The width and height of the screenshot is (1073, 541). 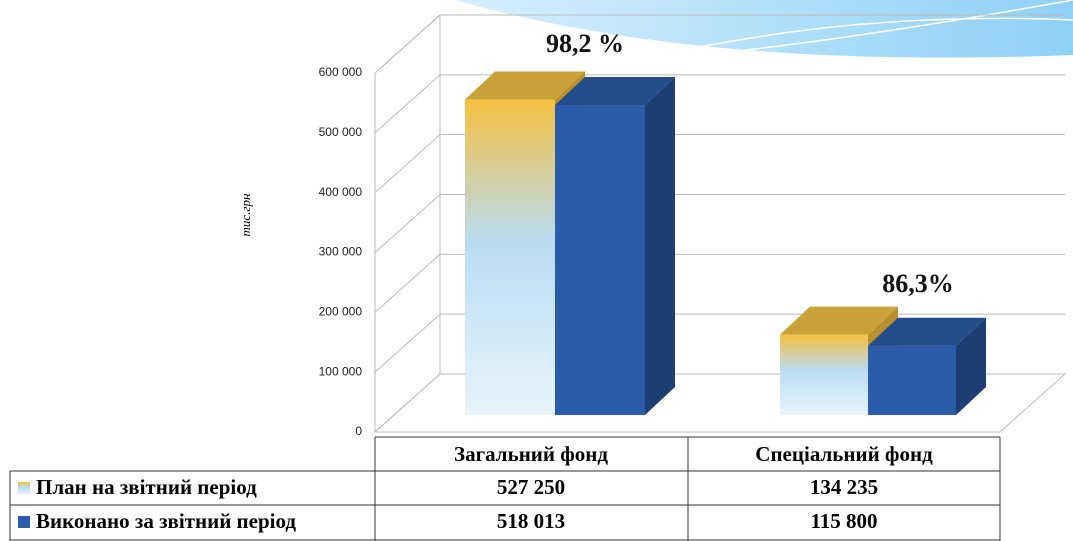 What do you see at coordinates (844, 487) in the screenshot?
I see `value-label: 134 235` at bounding box center [844, 487].